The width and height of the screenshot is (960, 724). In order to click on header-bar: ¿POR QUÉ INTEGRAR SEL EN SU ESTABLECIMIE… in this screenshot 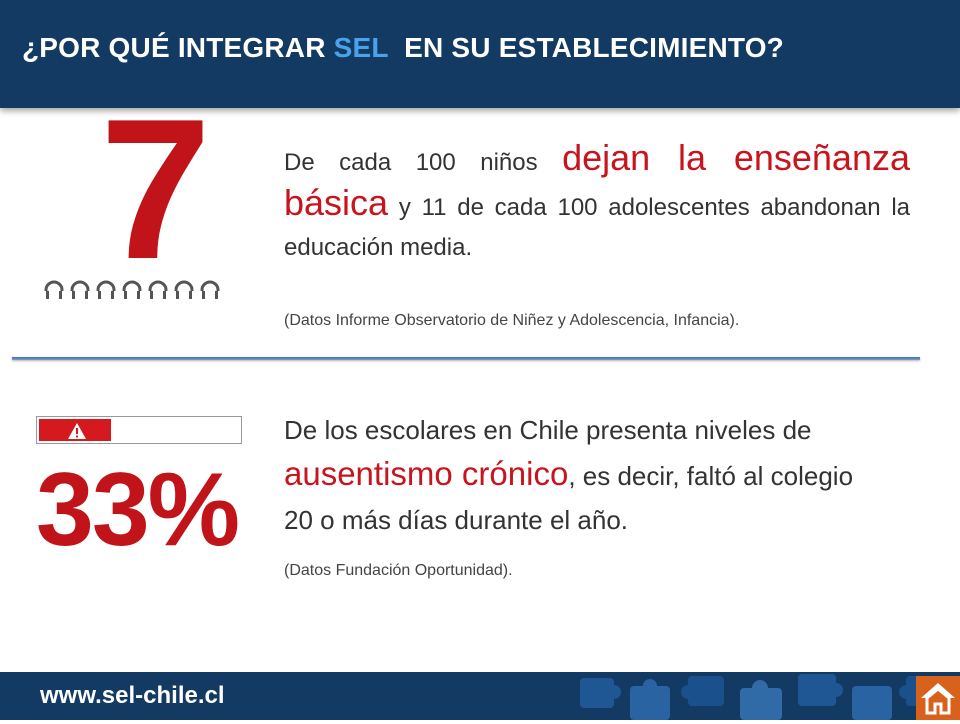, I will do `click(480, 54)`.